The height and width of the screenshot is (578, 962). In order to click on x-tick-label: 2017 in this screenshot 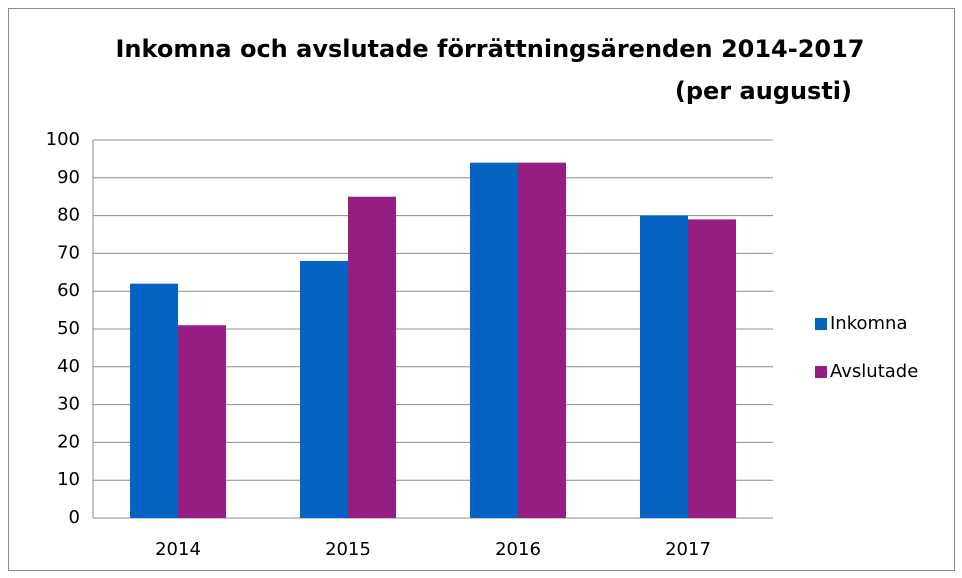, I will do `click(688, 549)`.